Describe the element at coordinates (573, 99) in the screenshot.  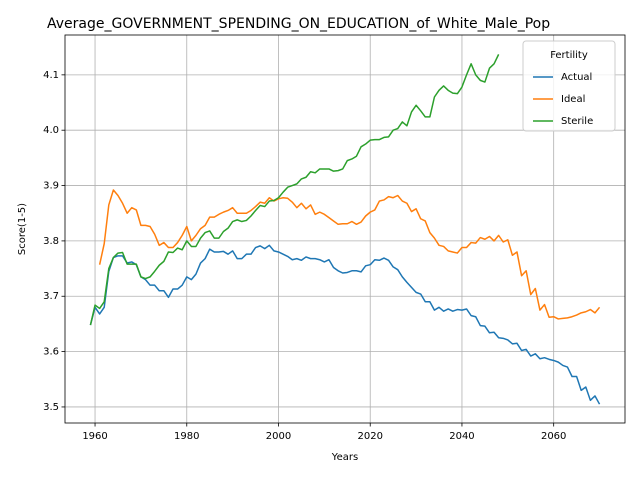
I see `legend-label: Ideal` at that location.